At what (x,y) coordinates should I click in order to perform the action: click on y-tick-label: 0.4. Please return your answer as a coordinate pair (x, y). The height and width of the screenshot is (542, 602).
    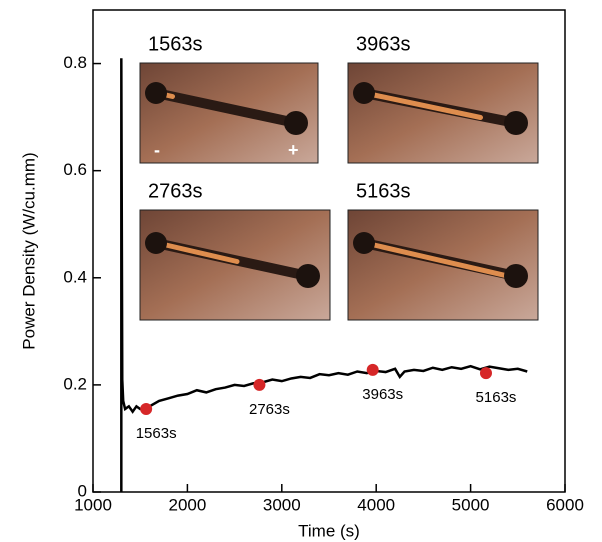
    Looking at the image, I should click on (75, 276).